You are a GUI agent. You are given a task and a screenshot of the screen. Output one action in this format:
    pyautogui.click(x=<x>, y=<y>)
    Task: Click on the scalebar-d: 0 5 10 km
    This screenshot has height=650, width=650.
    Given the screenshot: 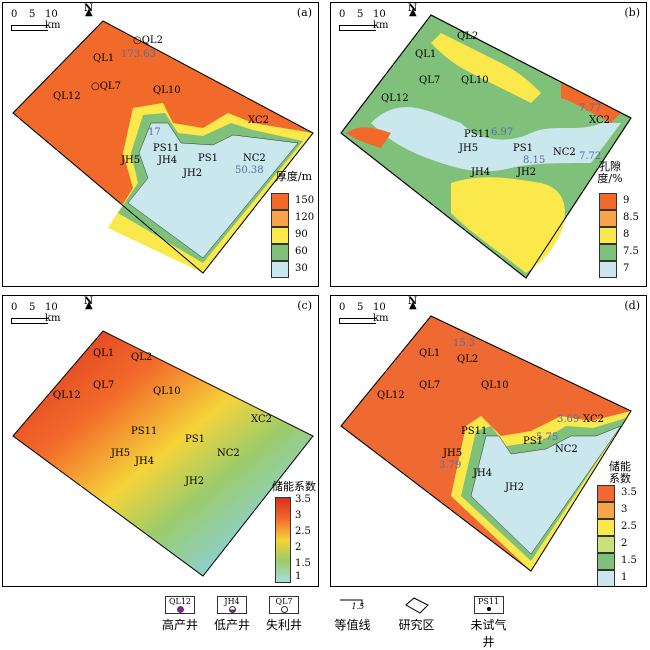 What is the action you would take?
    pyautogui.click(x=369, y=315)
    